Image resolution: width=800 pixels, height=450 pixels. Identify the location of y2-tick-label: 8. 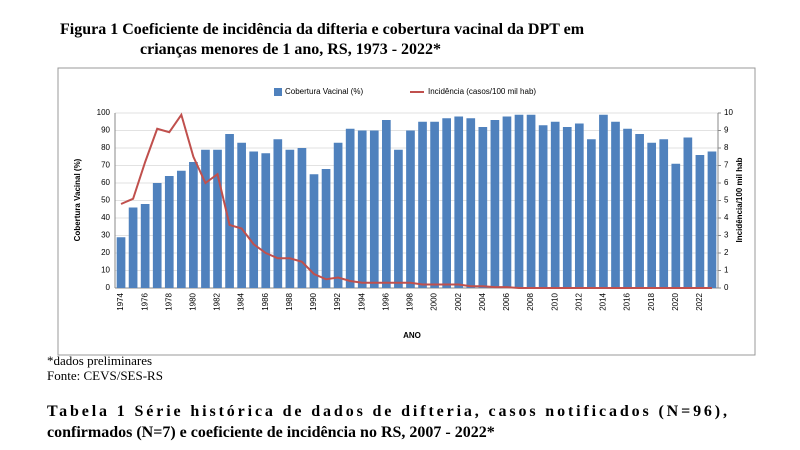
(726, 147).